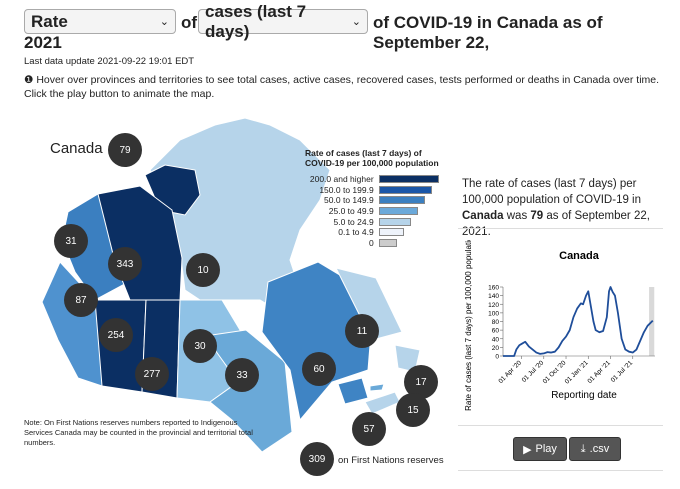 The width and height of the screenshot is (680, 489). What do you see at coordinates (71, 241) in the screenshot?
I see `bubble-yukon: 31` at bounding box center [71, 241].